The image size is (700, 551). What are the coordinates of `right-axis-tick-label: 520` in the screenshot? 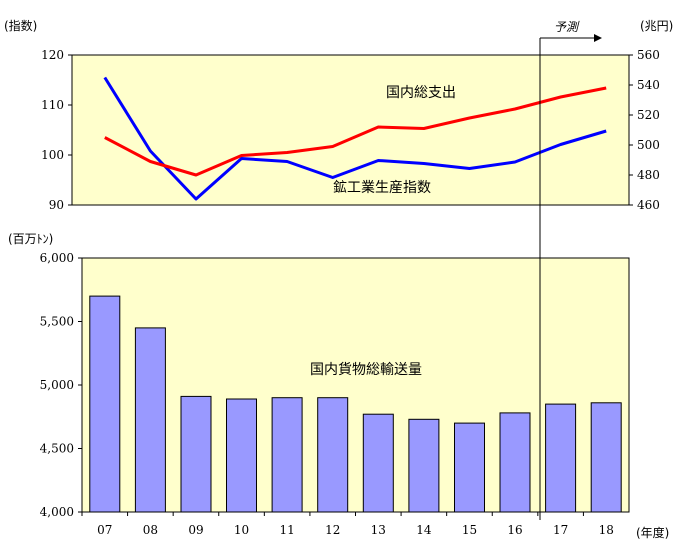 It's located at (648, 115).